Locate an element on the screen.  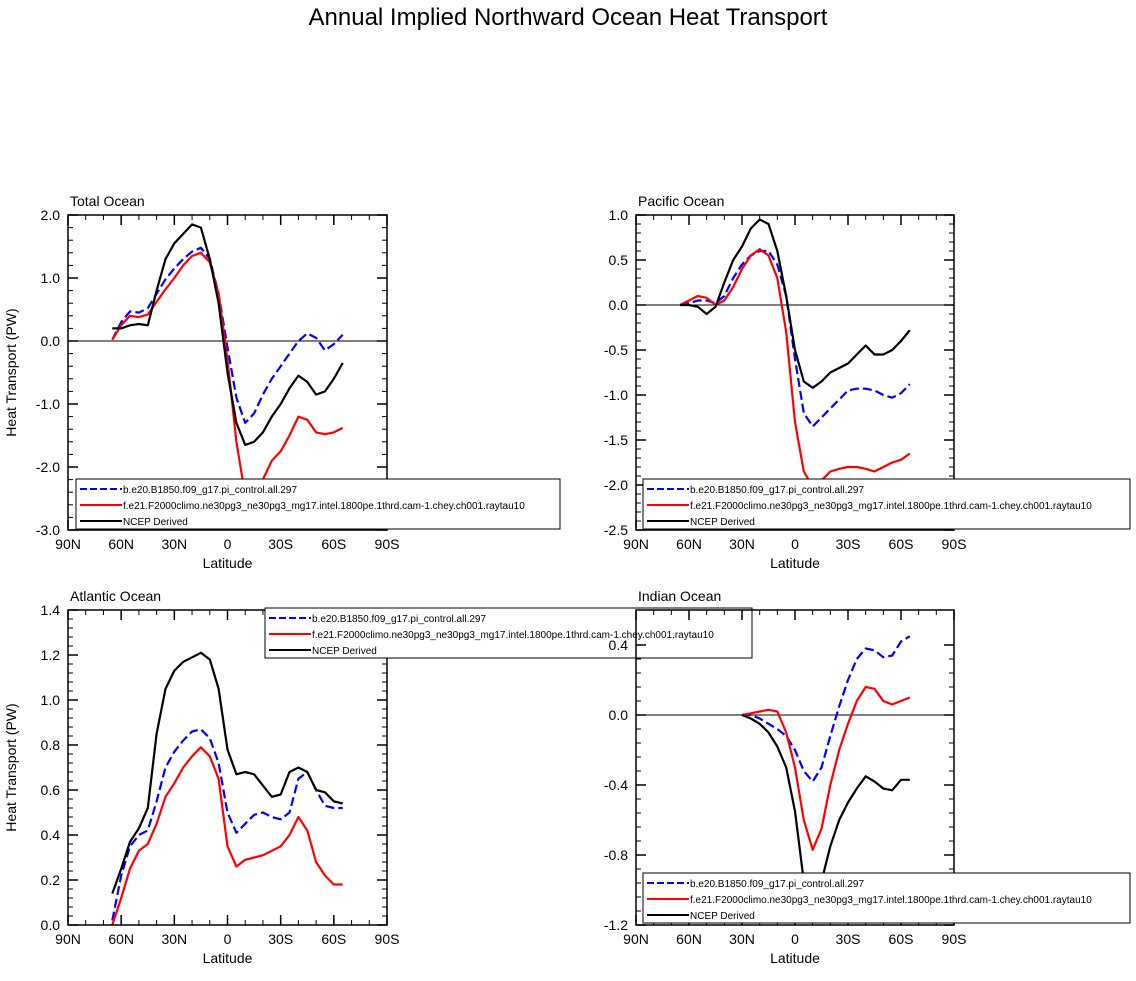
y-tick-label: 0.6 is located at coordinates (51, 790).